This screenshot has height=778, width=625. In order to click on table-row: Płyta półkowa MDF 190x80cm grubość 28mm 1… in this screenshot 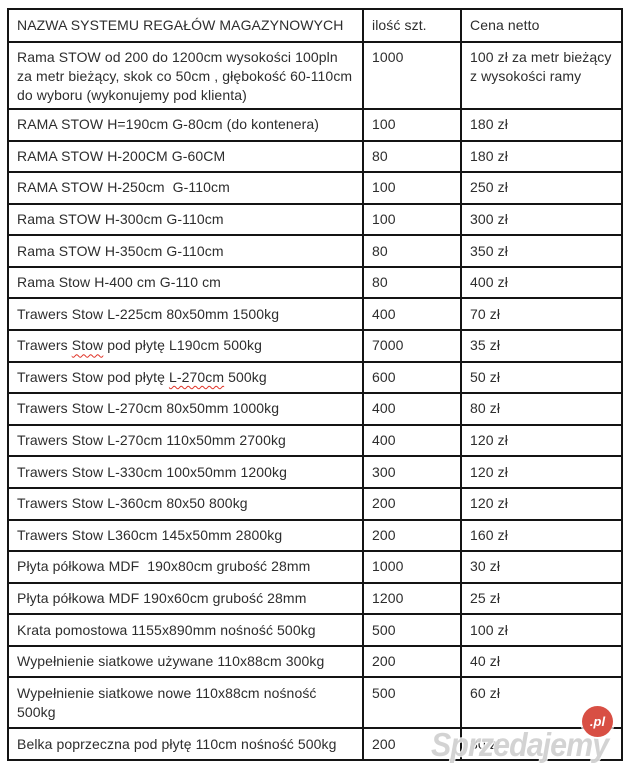, I will do `click(315, 567)`.